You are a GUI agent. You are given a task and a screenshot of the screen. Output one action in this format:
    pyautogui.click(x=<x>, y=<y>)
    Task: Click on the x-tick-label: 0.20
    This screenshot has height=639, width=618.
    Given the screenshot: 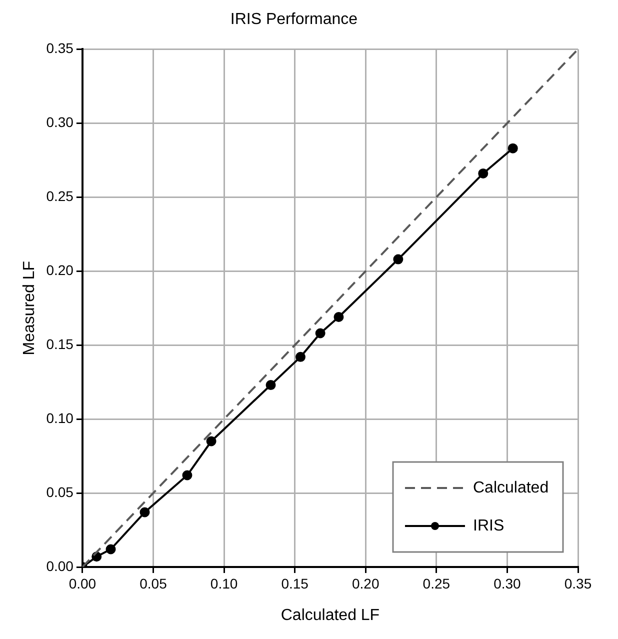 What is the action you would take?
    pyautogui.click(x=366, y=583)
    